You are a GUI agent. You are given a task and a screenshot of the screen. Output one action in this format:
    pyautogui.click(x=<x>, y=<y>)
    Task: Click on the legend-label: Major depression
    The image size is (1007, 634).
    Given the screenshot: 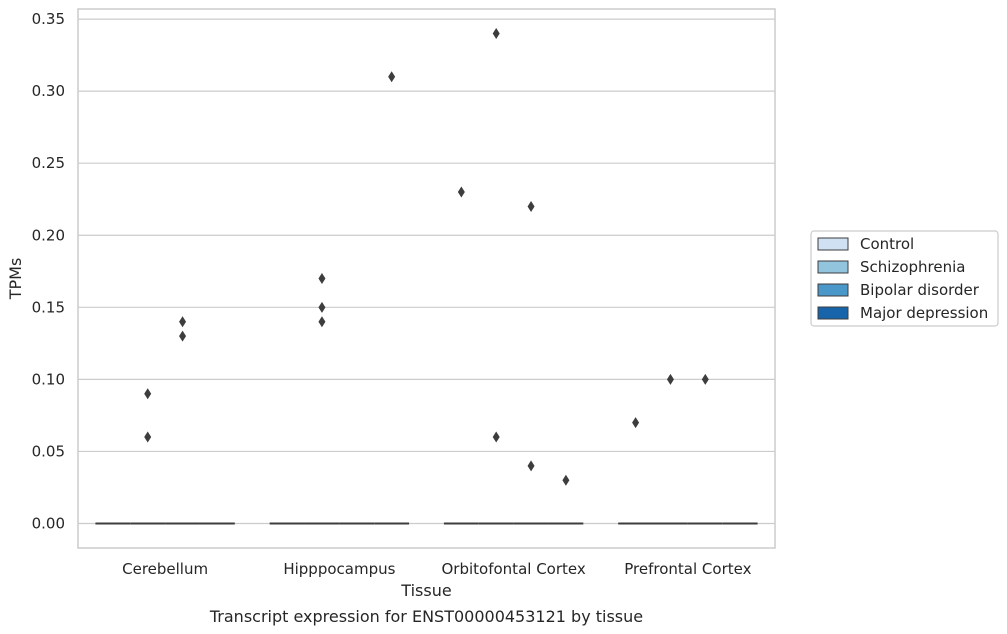 What is the action you would take?
    pyautogui.click(x=924, y=313)
    